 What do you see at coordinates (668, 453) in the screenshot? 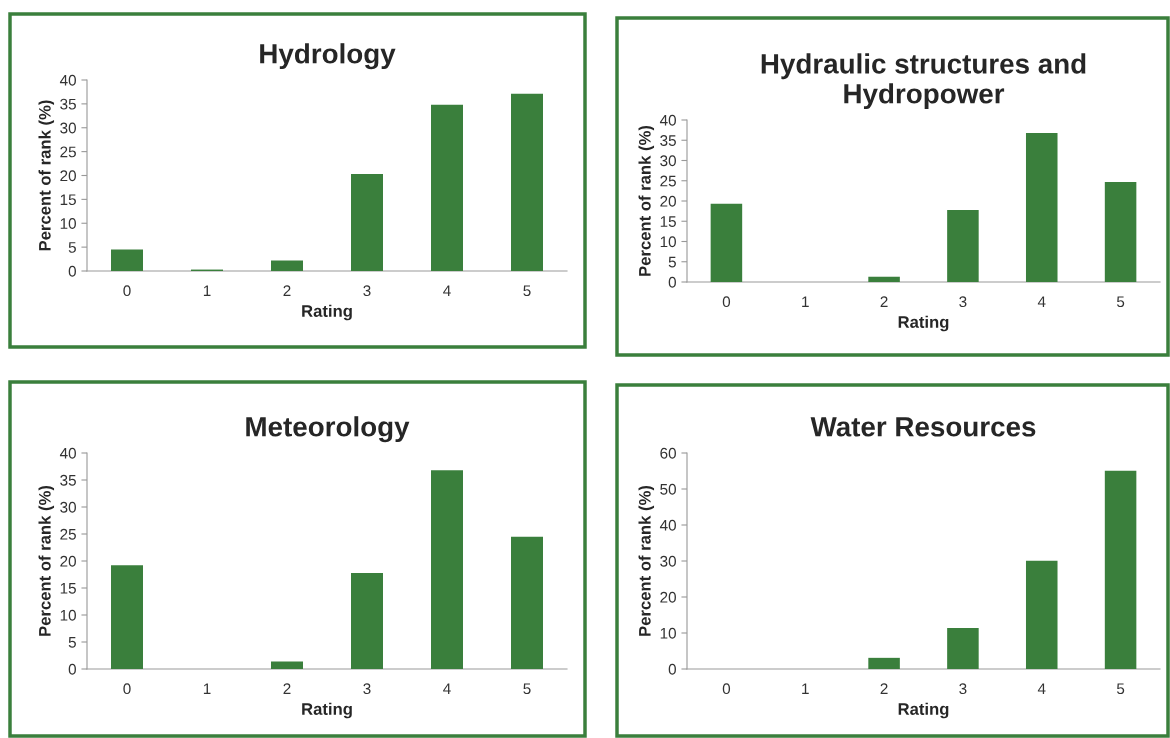
I see `y-tick-label: 60` at bounding box center [668, 453].